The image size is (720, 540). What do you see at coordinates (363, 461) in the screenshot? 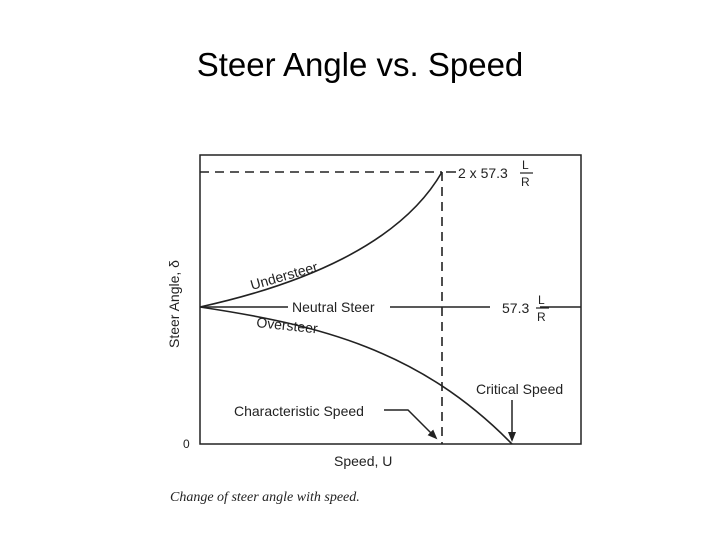
I see `x-axis-label: Speed, U` at bounding box center [363, 461].